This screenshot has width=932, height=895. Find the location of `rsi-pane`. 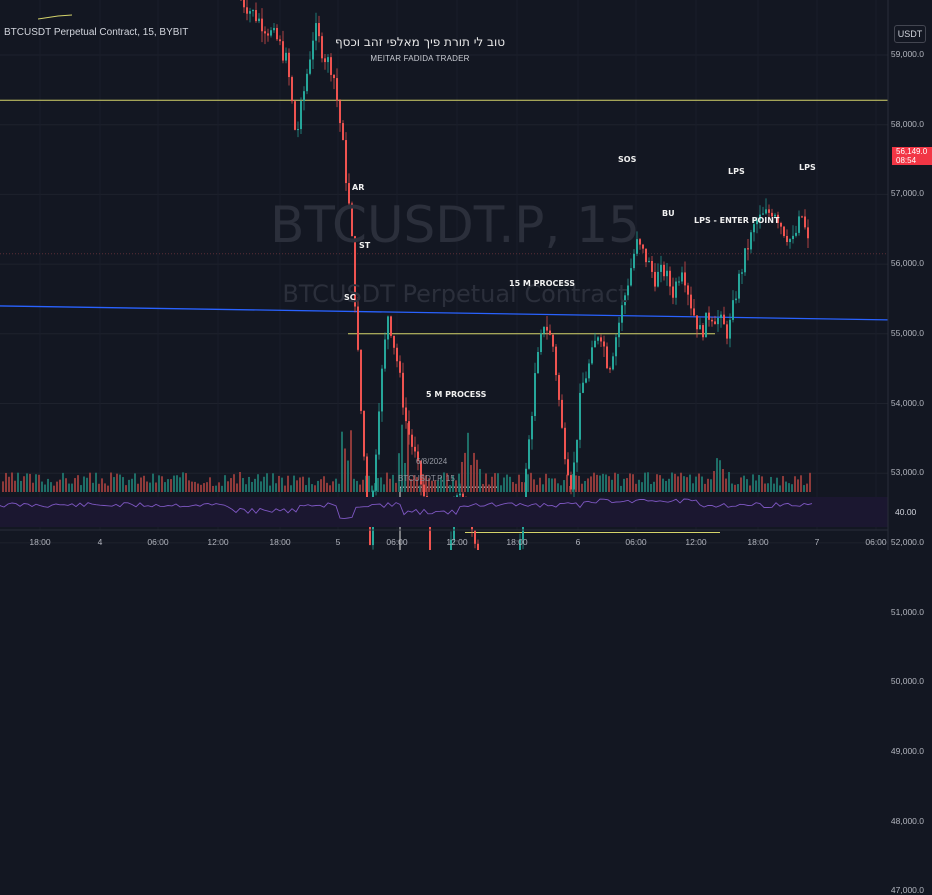

rsi-pane is located at coordinates (444, 512).